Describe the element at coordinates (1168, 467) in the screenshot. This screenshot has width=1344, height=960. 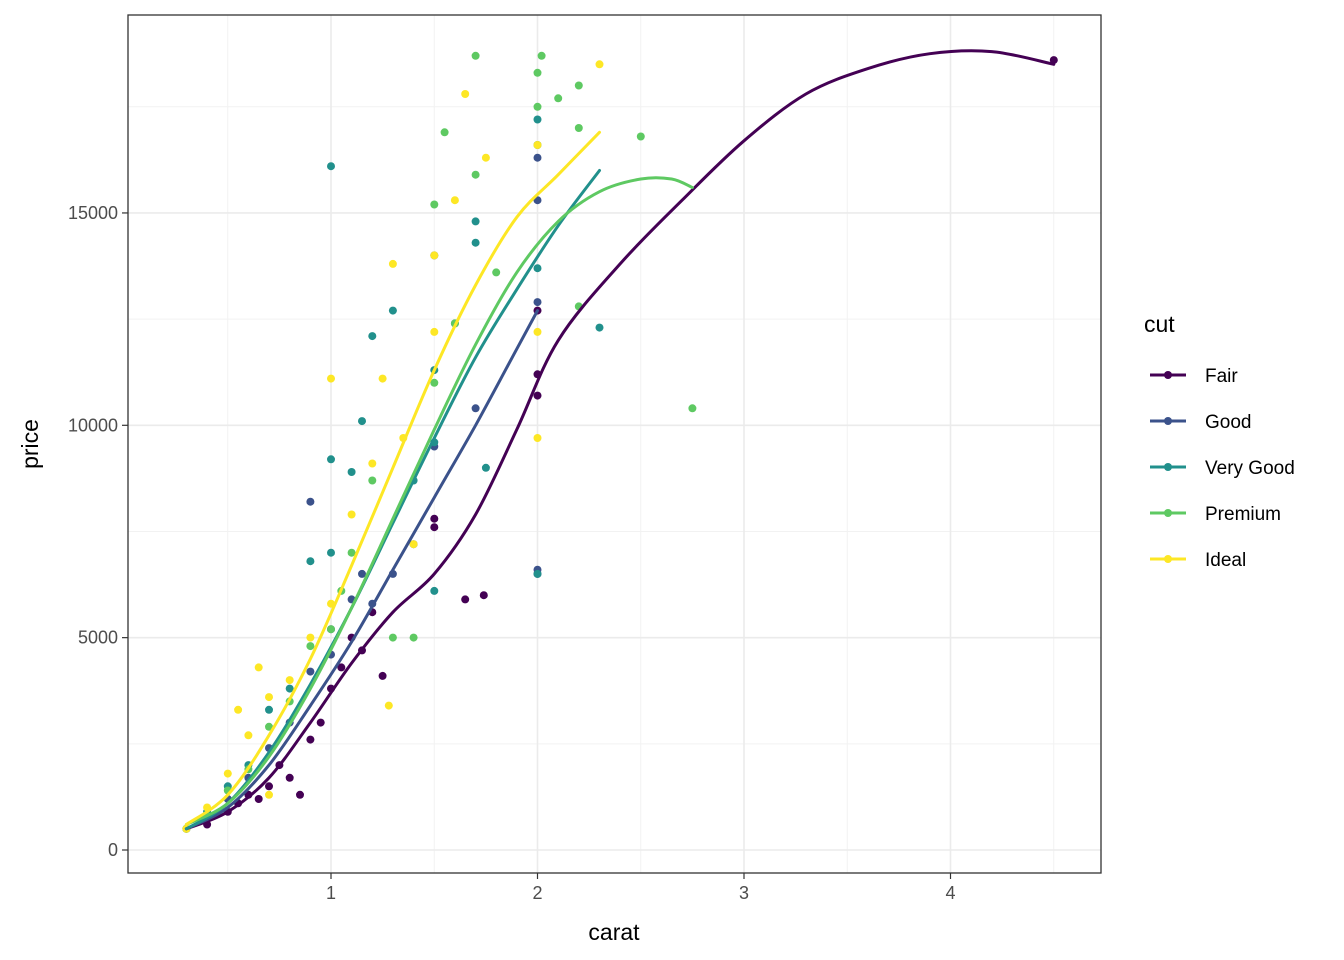
I see `legend-key-point-very-good` at that location.